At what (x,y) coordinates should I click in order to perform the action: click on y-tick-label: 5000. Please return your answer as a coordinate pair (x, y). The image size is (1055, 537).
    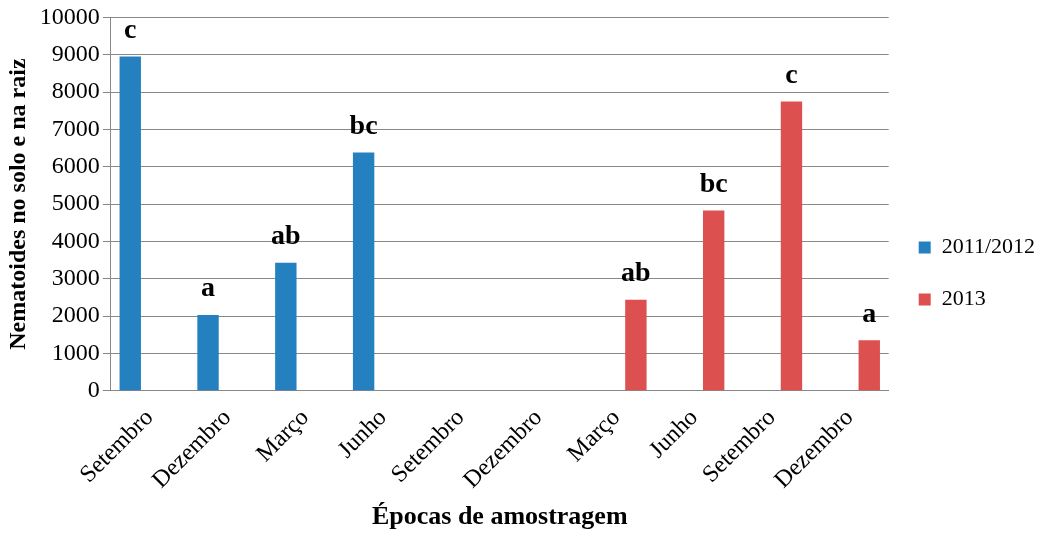
    Looking at the image, I should click on (75, 202).